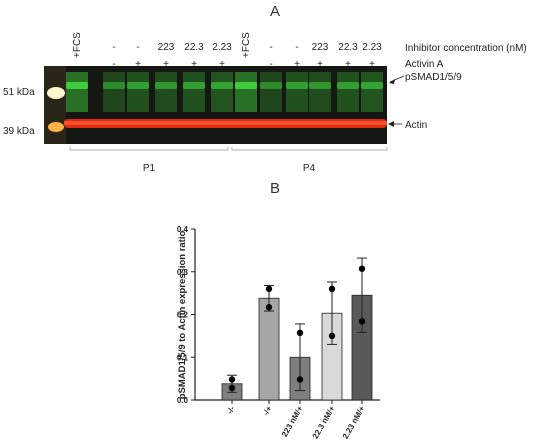  What do you see at coordinates (149, 168) in the screenshot?
I see `group-p1-label: P1` at bounding box center [149, 168].